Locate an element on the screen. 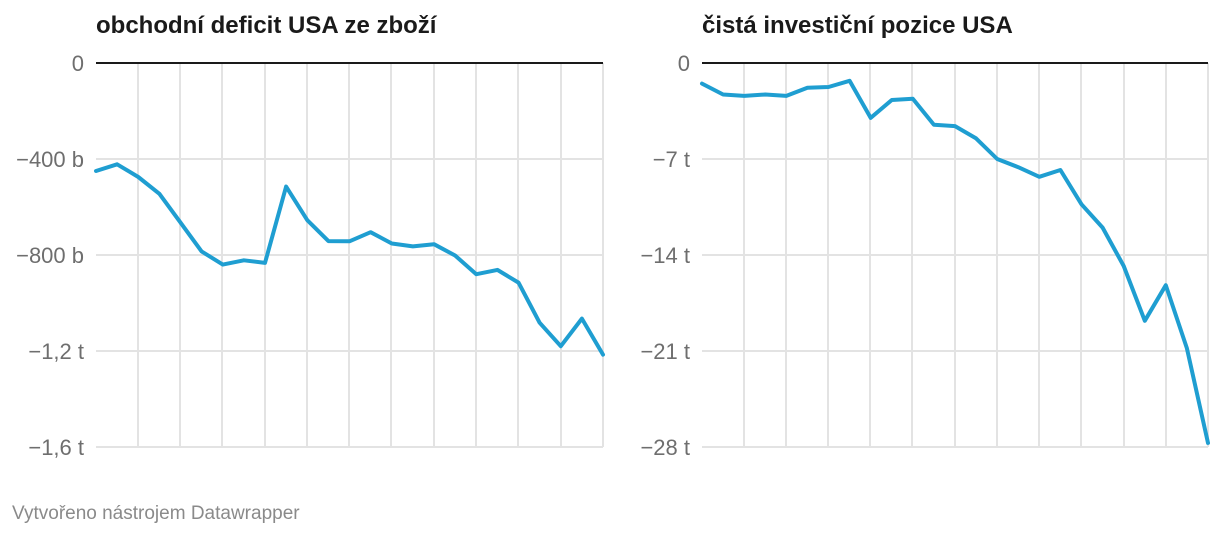 The width and height of the screenshot is (1220, 538). y-tick-label: −1,6 t is located at coordinates (56, 447).